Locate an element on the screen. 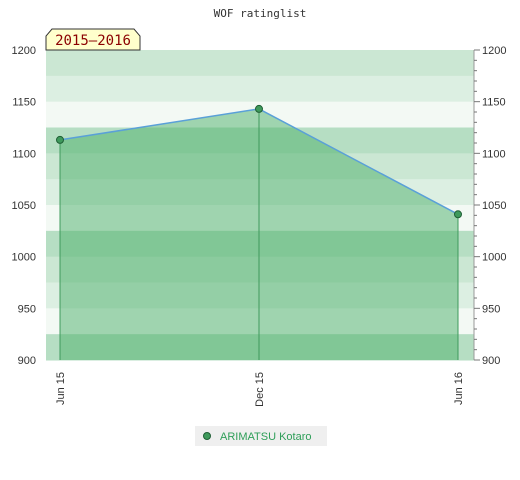 This screenshot has height=480, width=520. y-tick-label-left: 1100 is located at coordinates (24, 154).